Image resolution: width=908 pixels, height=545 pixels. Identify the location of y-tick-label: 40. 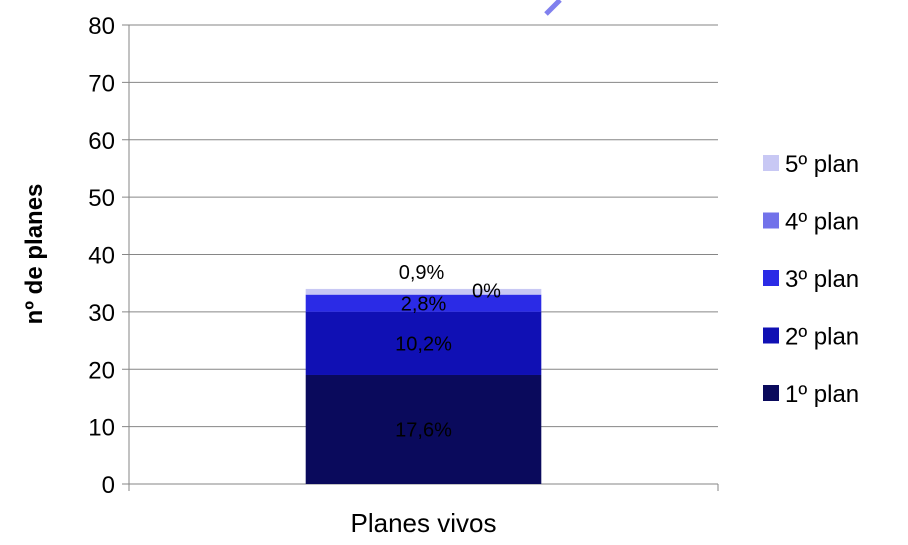
(101, 256).